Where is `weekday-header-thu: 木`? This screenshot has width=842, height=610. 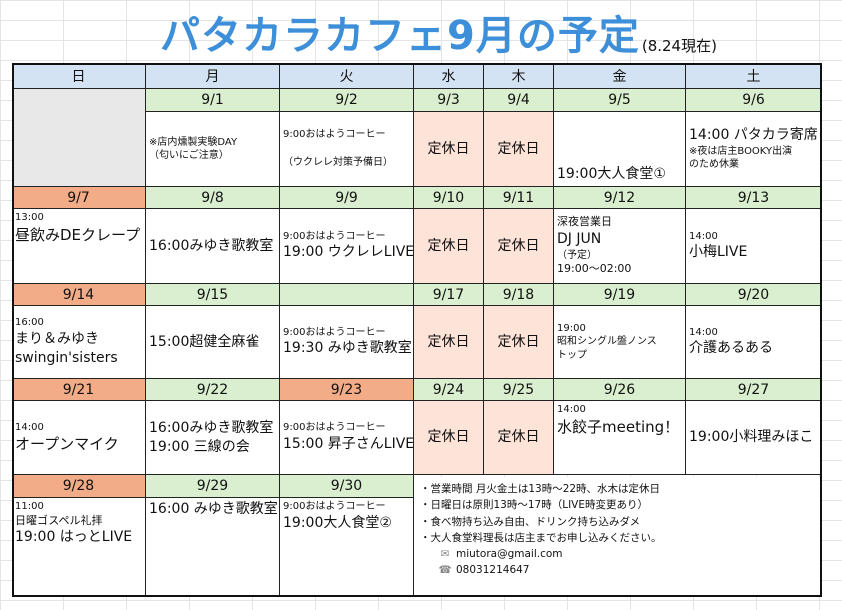 weekday-header-thu: 木 is located at coordinates (519, 76).